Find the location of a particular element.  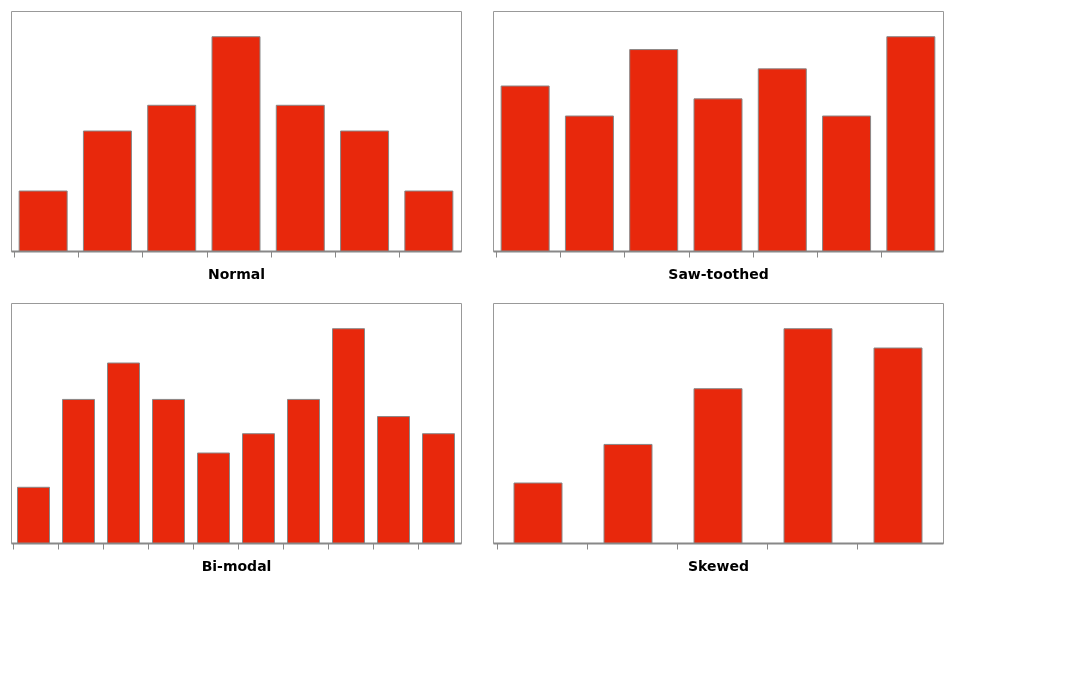

x-axis-title: Saw-toothed is located at coordinates (718, 274).